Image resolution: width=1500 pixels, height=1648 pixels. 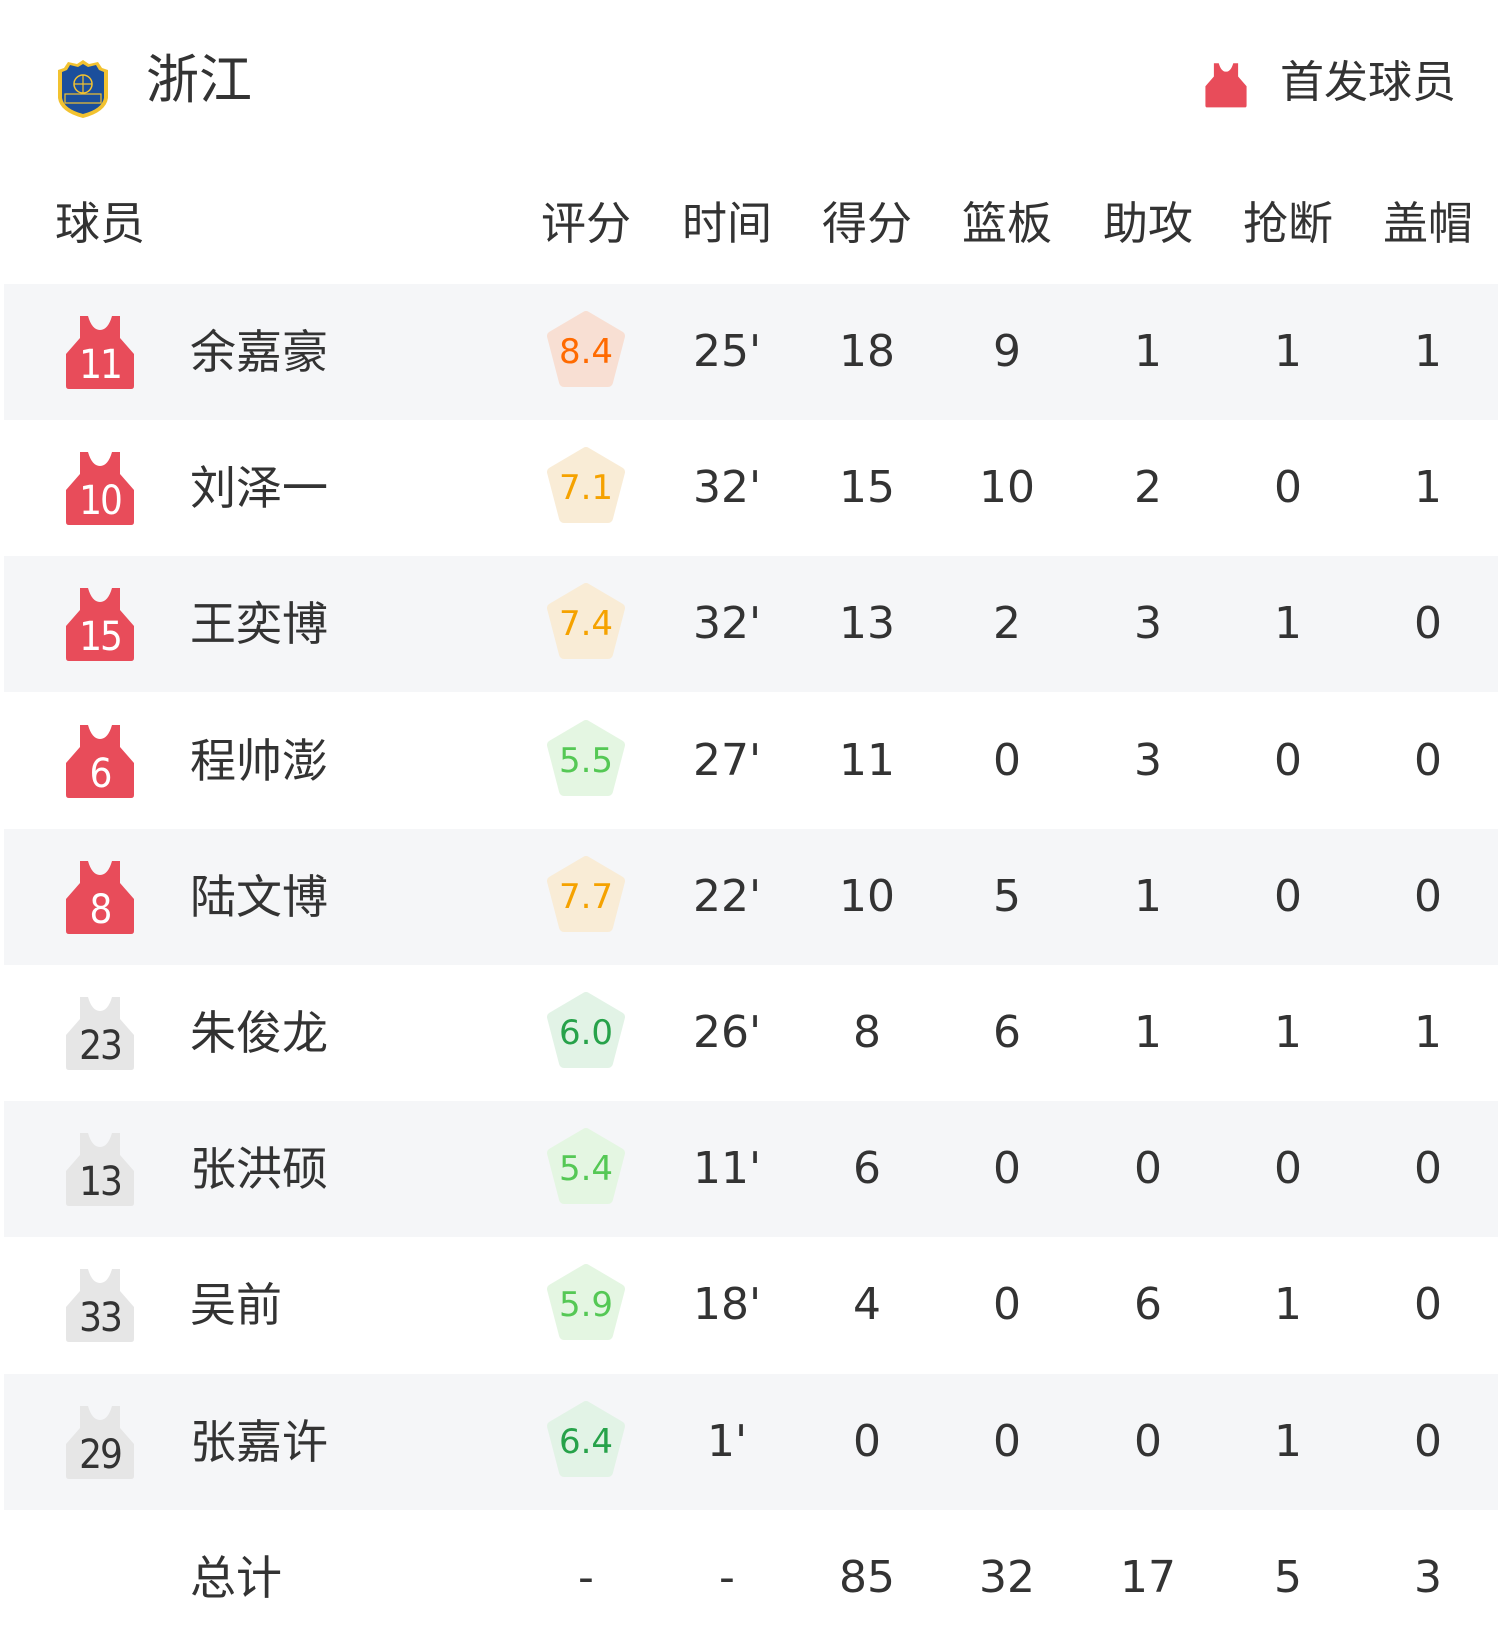 What do you see at coordinates (727, 1032) in the screenshot?
I see `stat-time: 26'` at bounding box center [727, 1032].